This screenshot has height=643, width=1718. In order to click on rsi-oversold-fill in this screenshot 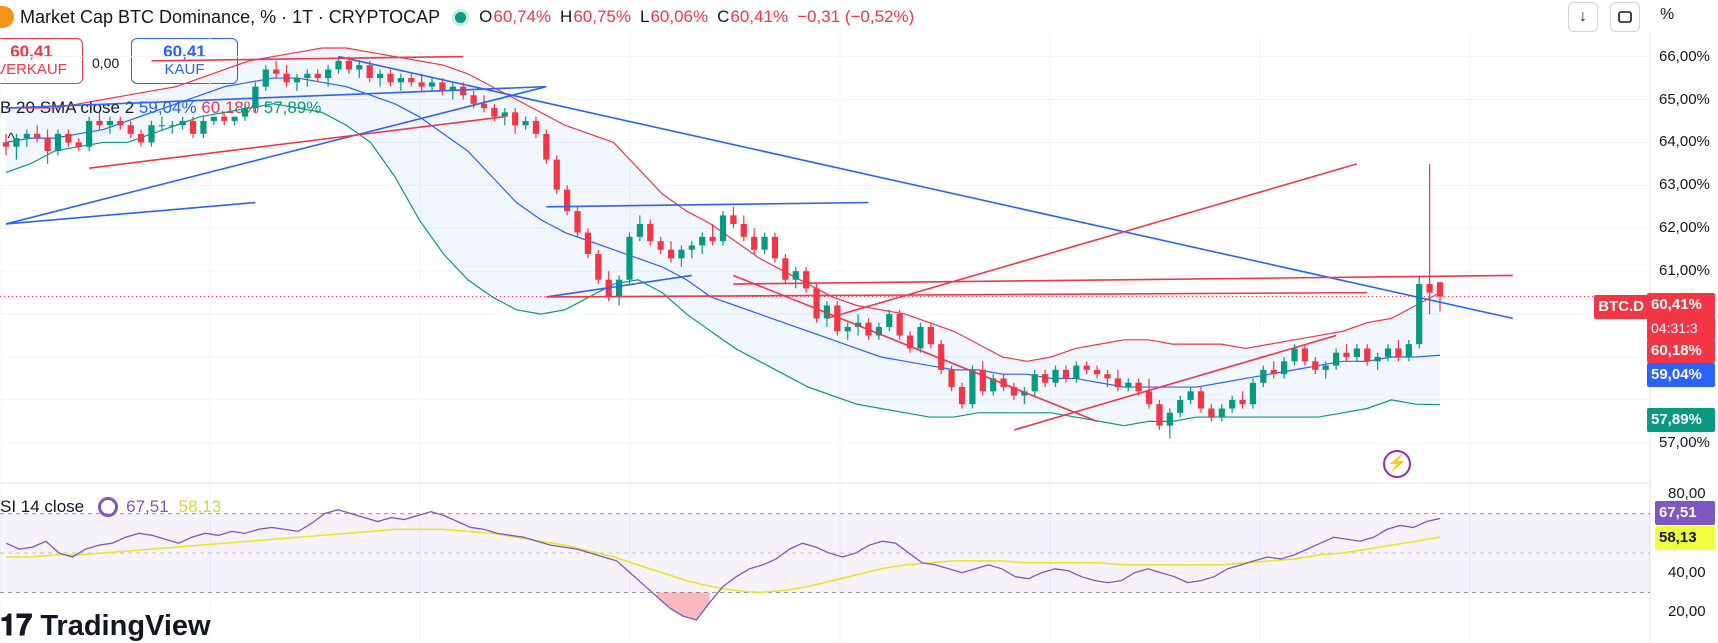, I will do `click(683, 606)`.